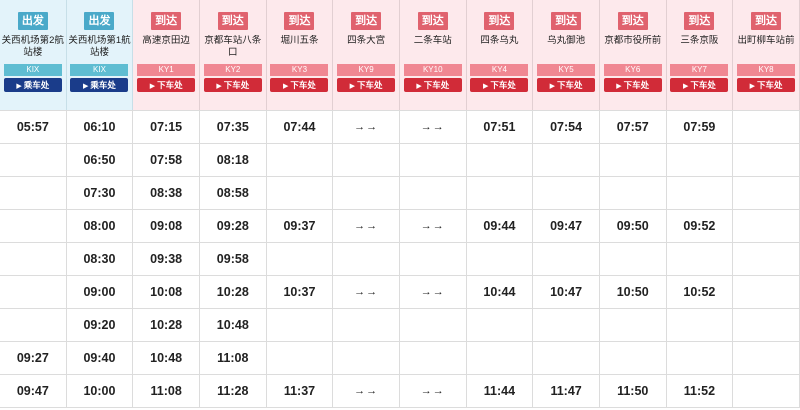 The height and width of the screenshot is (410, 800). Describe the element at coordinates (766, 70) in the screenshot. I see `station-code: KY8` at that location.